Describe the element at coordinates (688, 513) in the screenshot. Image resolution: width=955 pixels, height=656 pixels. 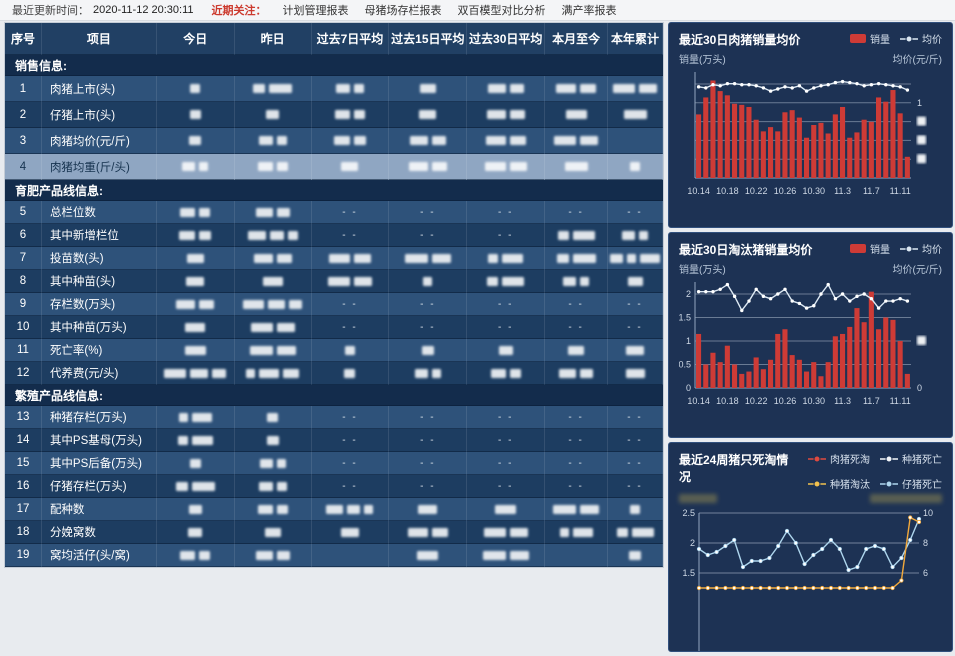
I see `svg-text: 2.5` at that location.